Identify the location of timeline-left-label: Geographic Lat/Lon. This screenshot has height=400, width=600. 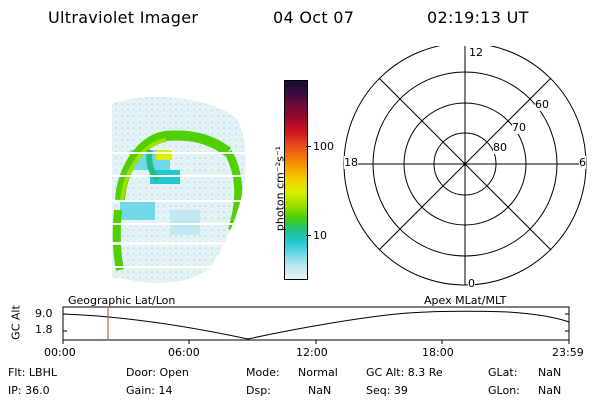
(122, 300).